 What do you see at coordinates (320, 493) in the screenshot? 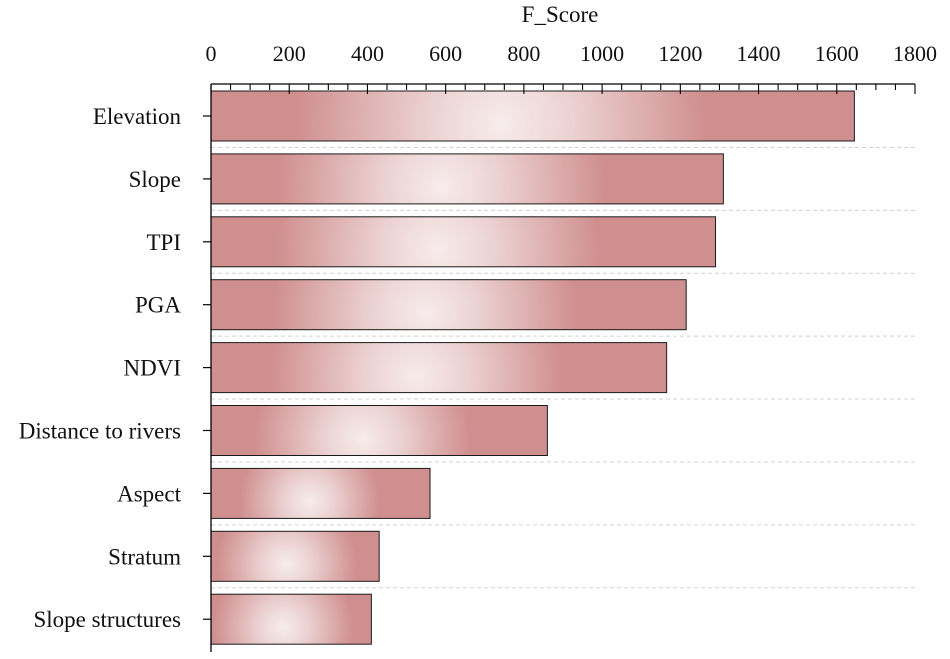
I see `bar-aspect` at bounding box center [320, 493].